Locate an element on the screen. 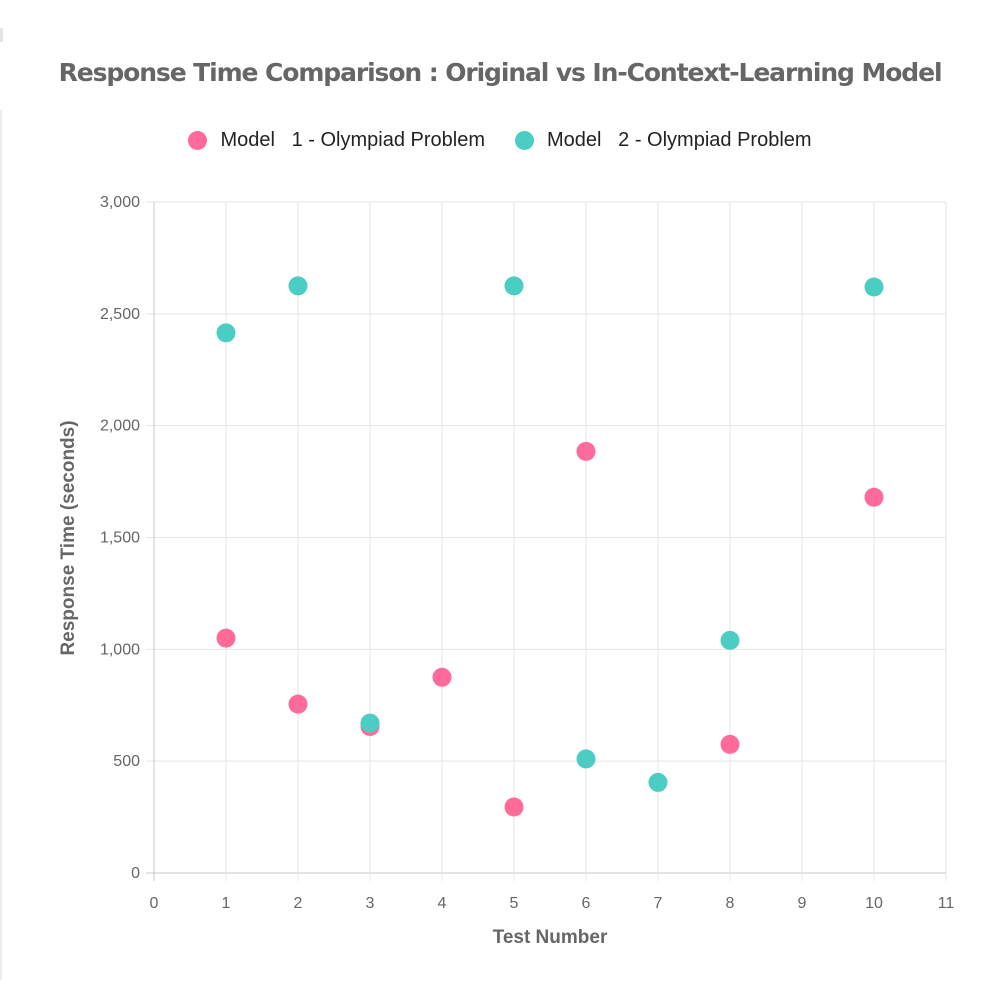  legend-label-series-1: Model 1 - Olympiad Problem is located at coordinates (352, 140).